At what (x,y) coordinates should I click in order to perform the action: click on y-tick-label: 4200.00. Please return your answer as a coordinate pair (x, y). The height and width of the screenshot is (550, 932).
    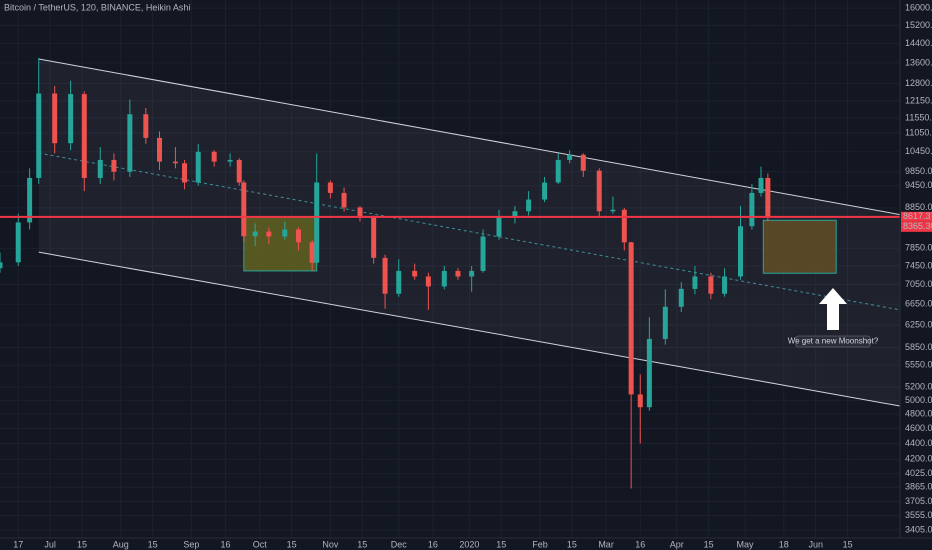
    Looking at the image, I should click on (918, 459).